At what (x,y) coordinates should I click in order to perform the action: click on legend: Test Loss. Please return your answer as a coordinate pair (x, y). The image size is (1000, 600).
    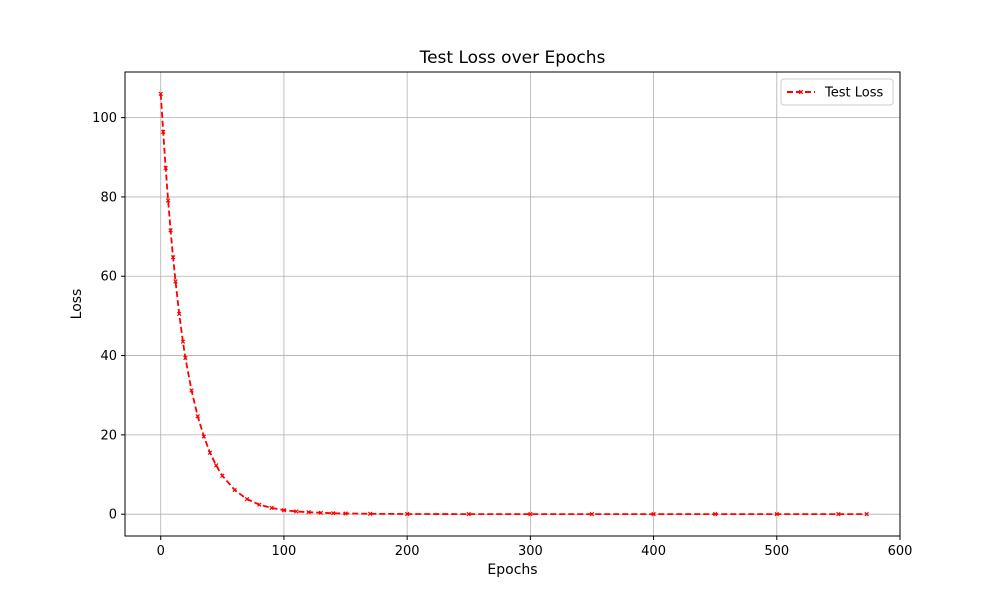
    Looking at the image, I should click on (837, 92).